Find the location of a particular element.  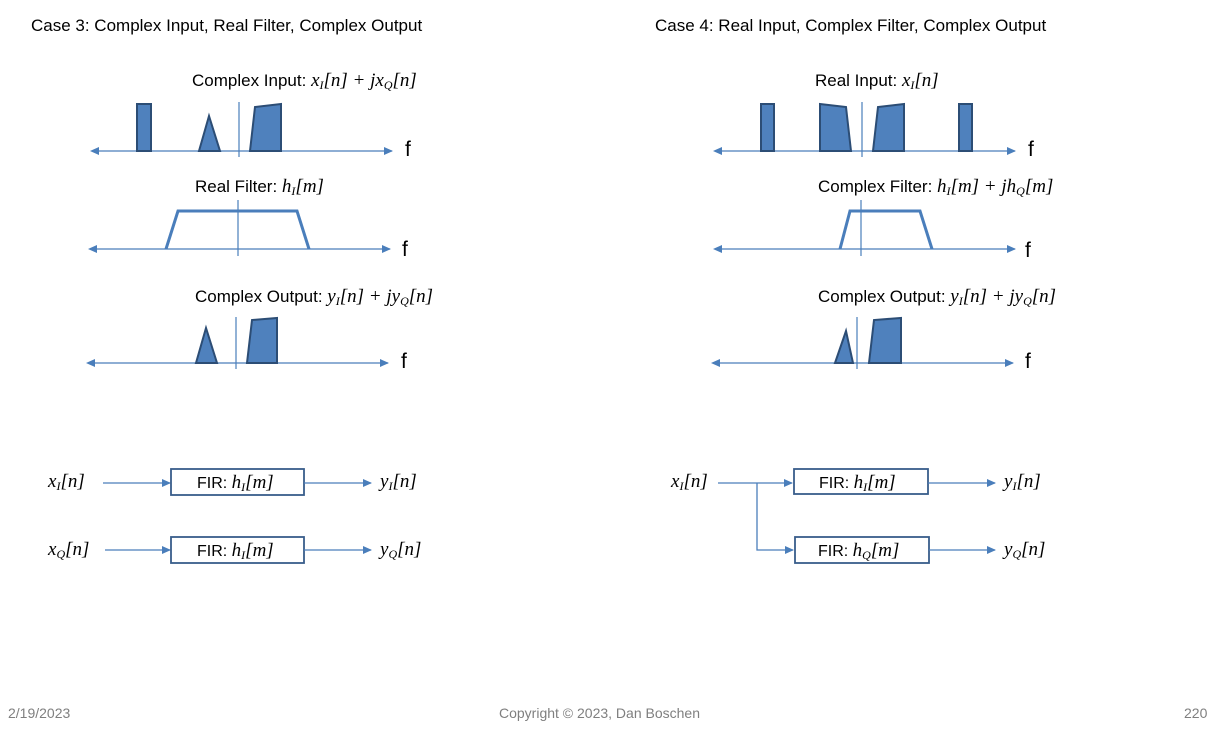

case3-input-label: Complex Input: xI[n] + jxQ[n] is located at coordinates (304, 81).